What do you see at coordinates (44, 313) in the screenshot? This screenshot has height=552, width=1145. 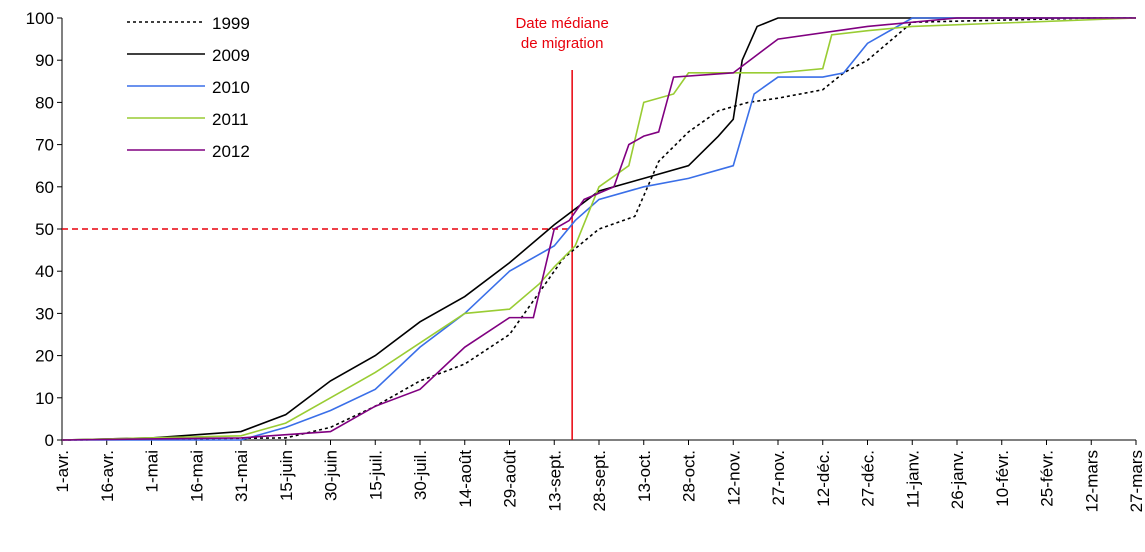 I see `y-tick-label: 30` at bounding box center [44, 313].